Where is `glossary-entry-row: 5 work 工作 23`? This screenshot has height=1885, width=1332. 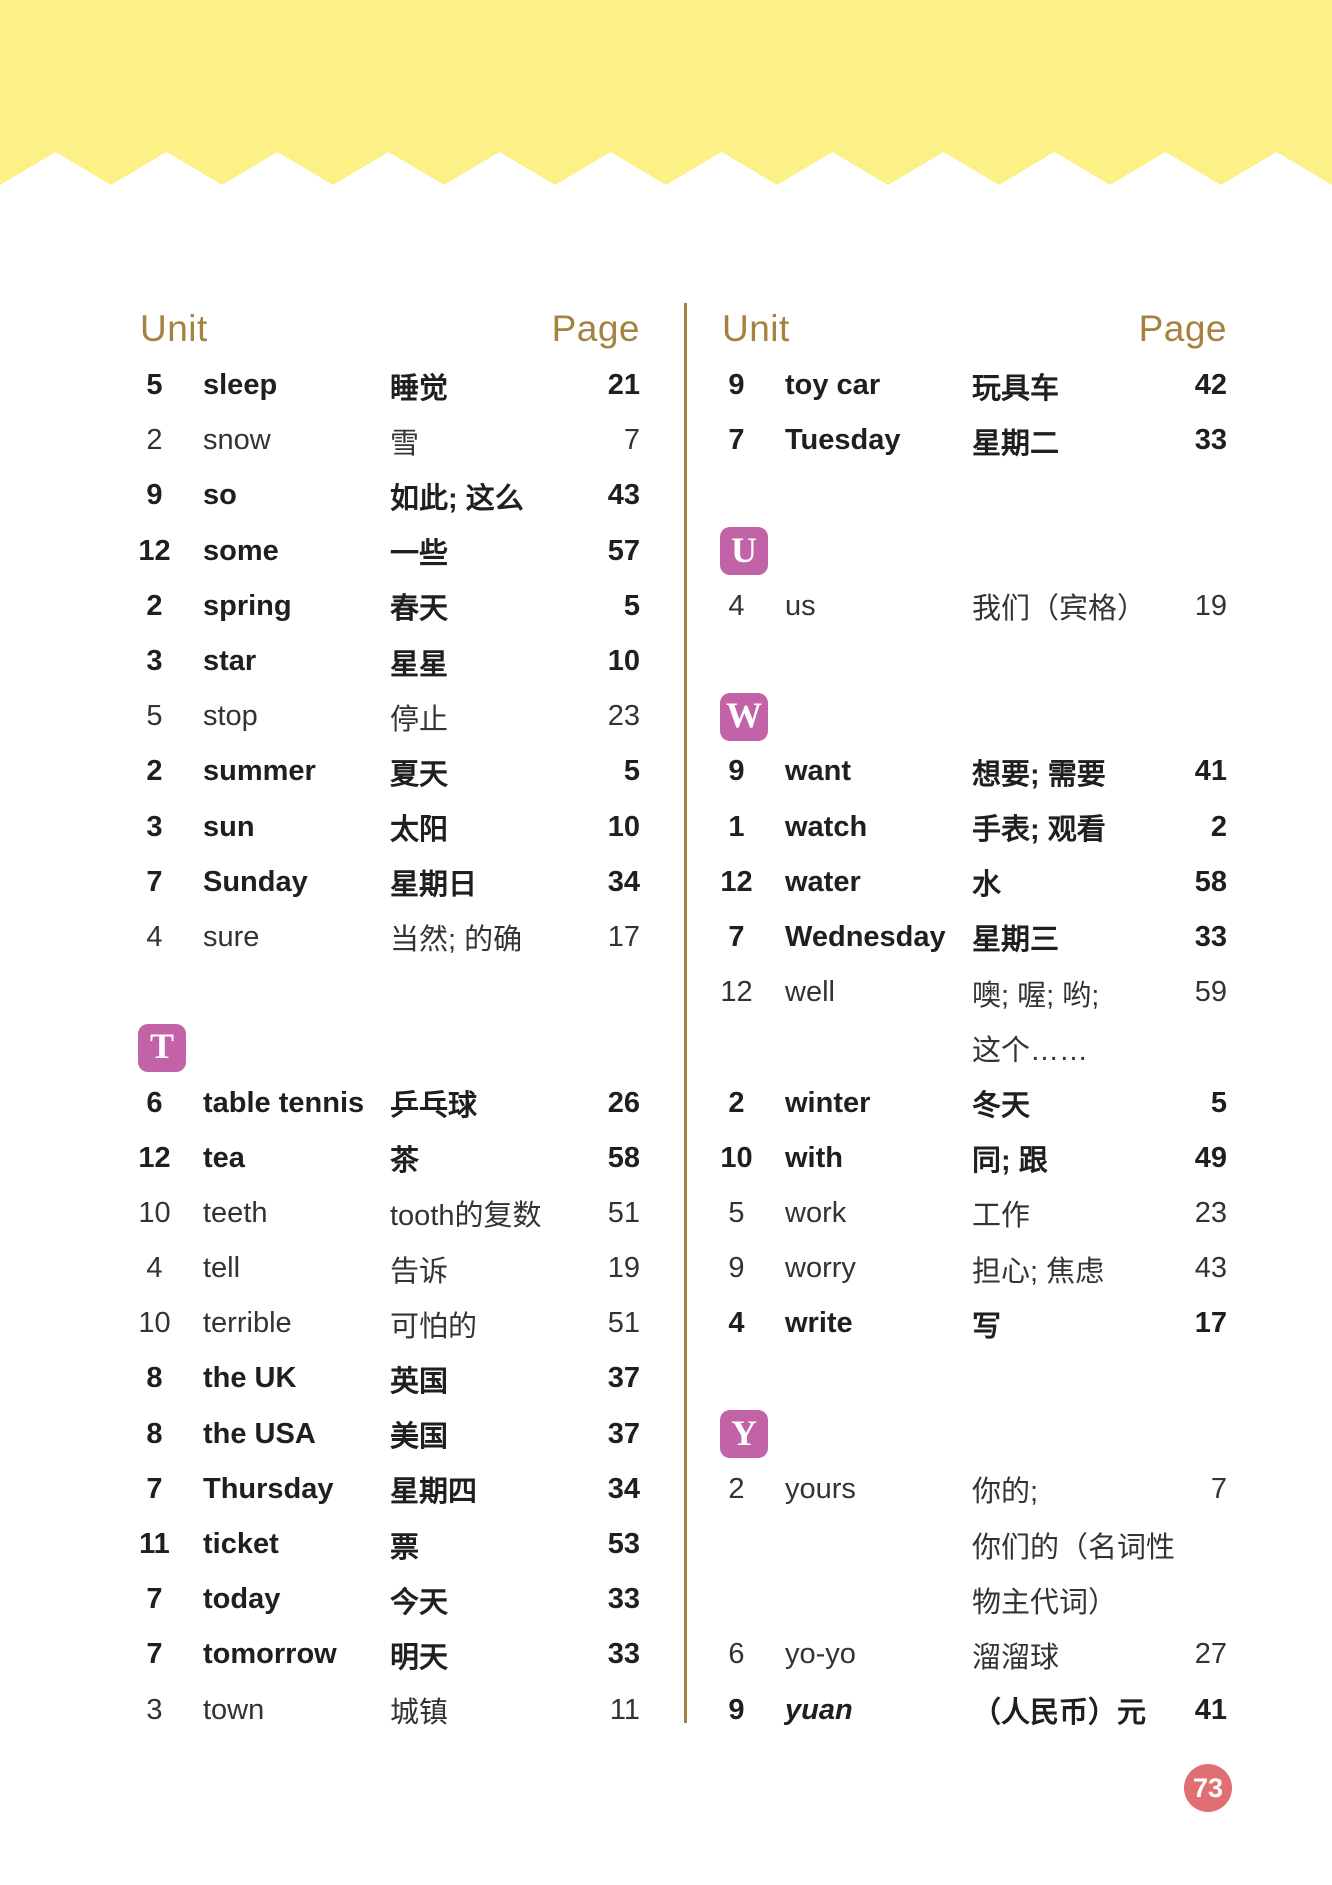
glossary-entry-row: 5 work 工作 23 is located at coordinates (963, 1213).